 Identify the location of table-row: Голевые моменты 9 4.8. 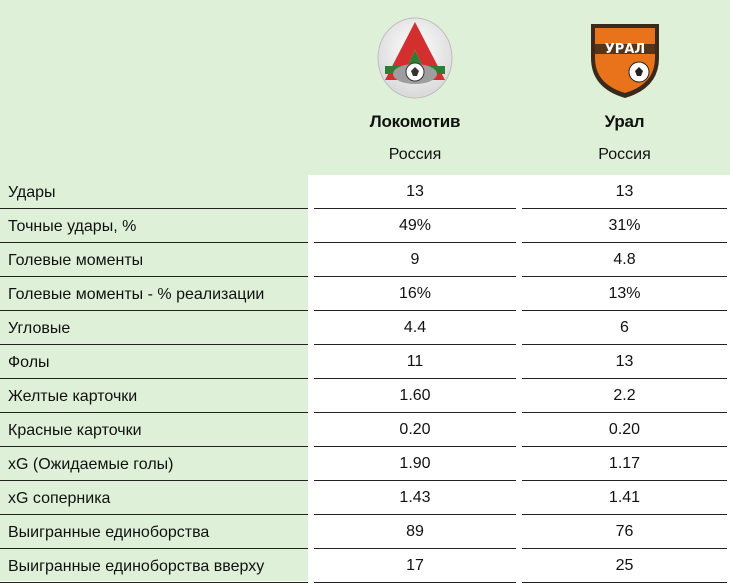
(365, 260).